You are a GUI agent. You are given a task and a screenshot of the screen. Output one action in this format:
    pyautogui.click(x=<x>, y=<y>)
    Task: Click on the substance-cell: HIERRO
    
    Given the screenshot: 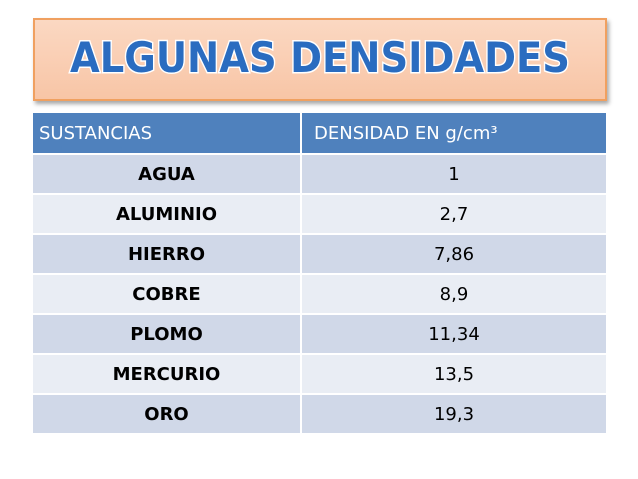 What is the action you would take?
    pyautogui.click(x=166, y=253)
    